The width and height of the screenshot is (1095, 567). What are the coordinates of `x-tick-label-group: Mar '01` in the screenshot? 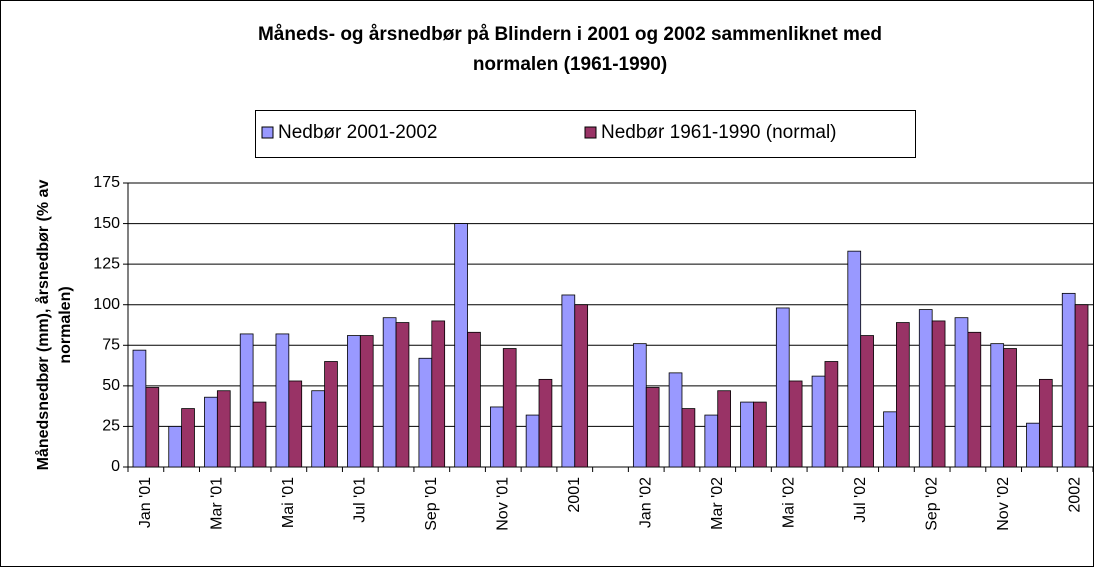 It's located at (217, 503).